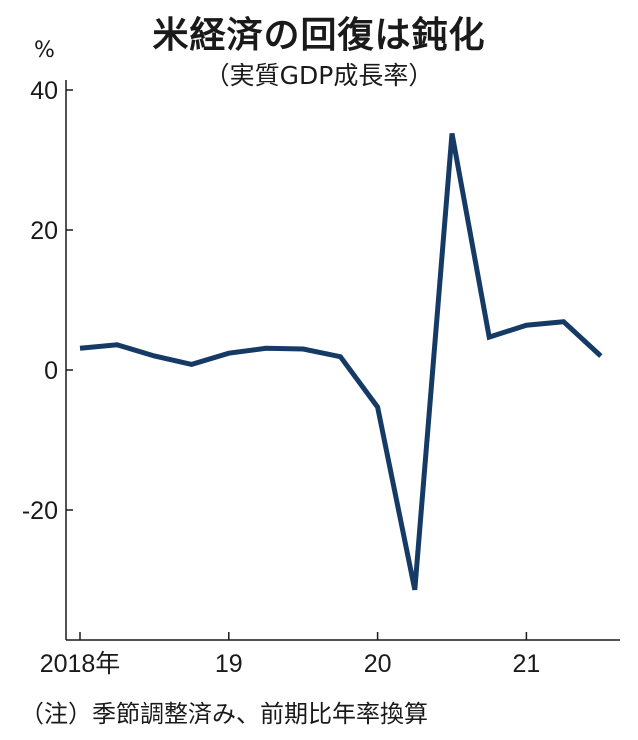 This screenshot has height=740, width=638. I want to click on y-tick-label: -20, so click(40, 511).